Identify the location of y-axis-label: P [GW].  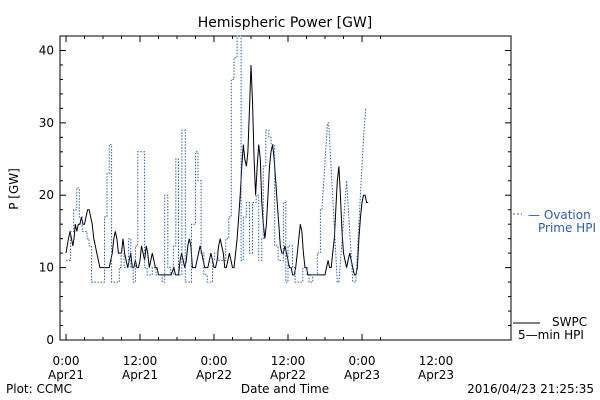
(14, 189).